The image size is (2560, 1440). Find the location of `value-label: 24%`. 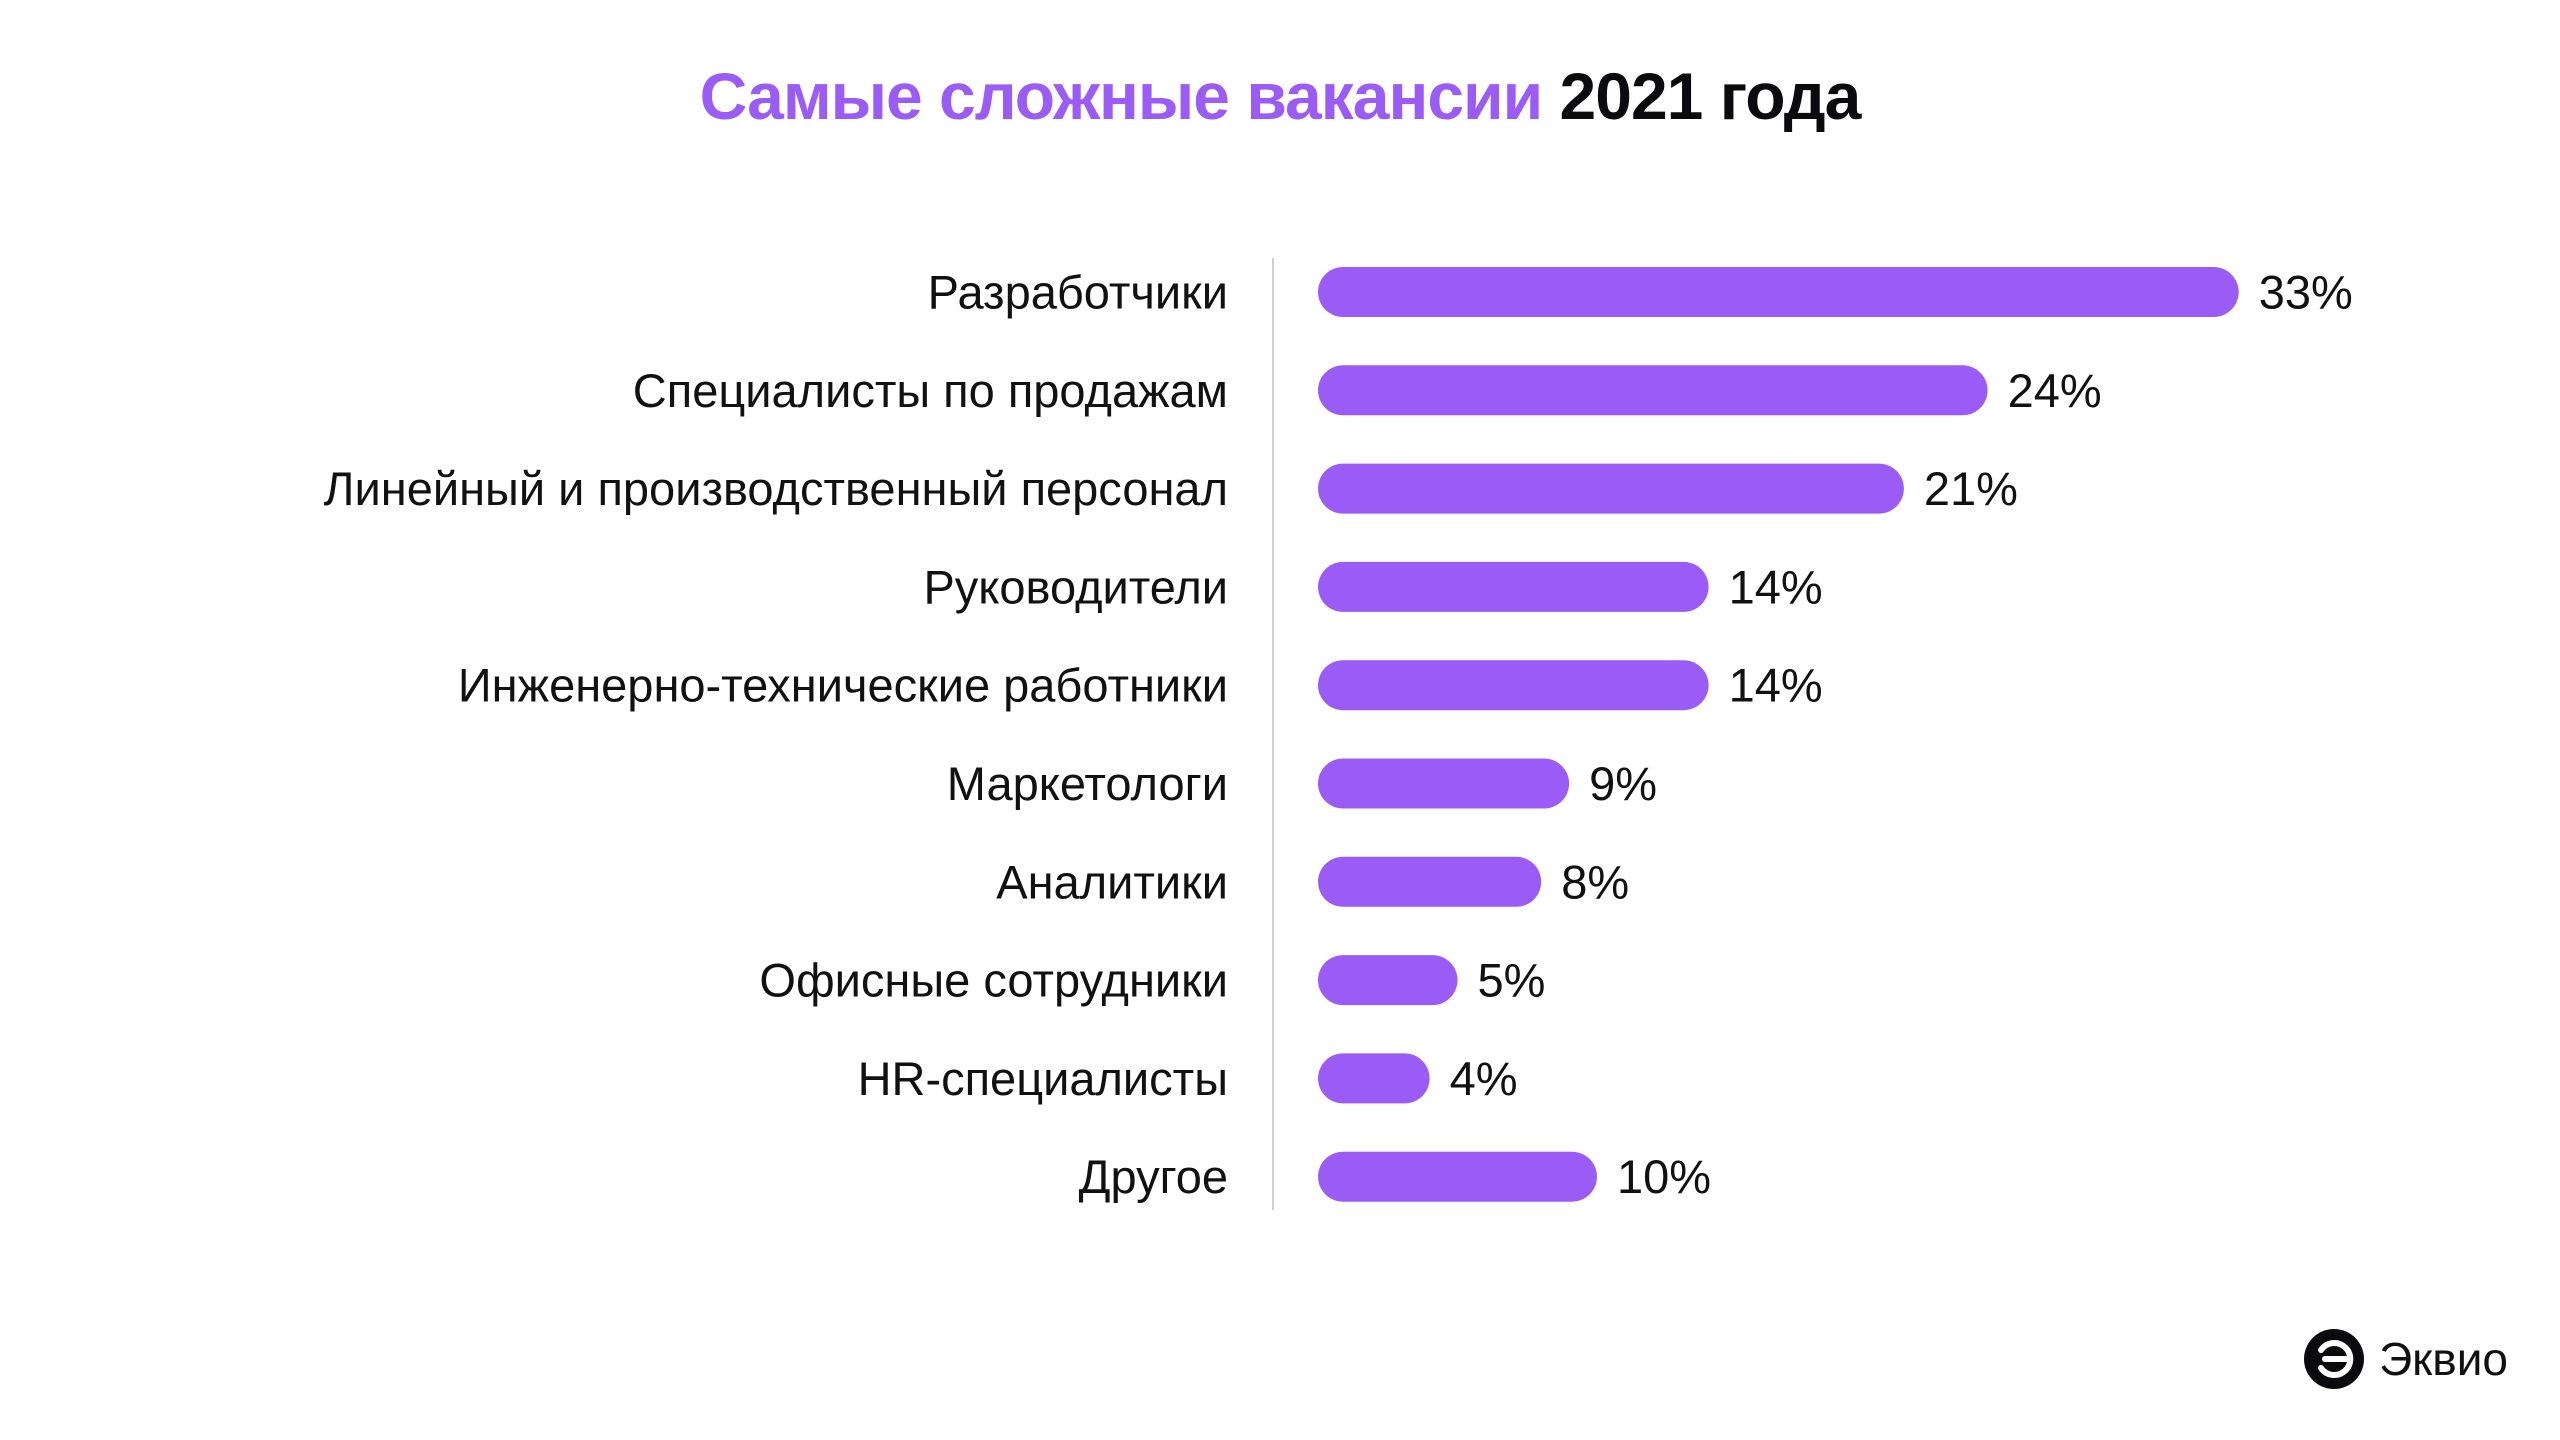

value-label: 24% is located at coordinates (2055, 390).